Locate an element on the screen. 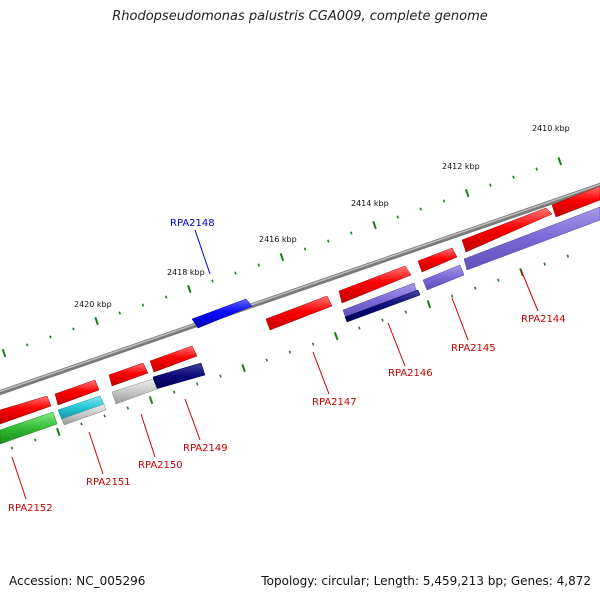  gene-feature-rpa2152 is located at coordinates (26, 410).